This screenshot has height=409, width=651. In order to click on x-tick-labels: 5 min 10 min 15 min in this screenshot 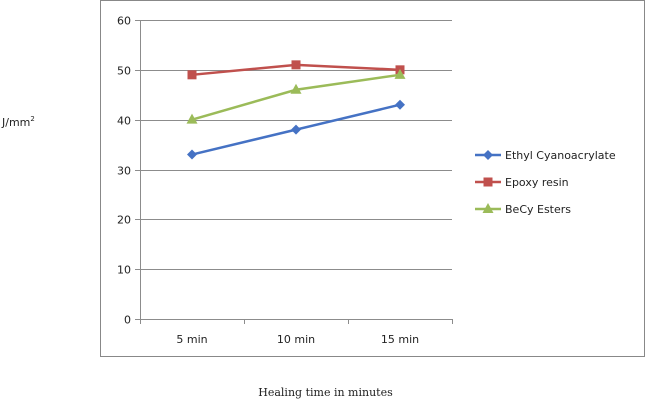, I will do `click(297, 339)`.